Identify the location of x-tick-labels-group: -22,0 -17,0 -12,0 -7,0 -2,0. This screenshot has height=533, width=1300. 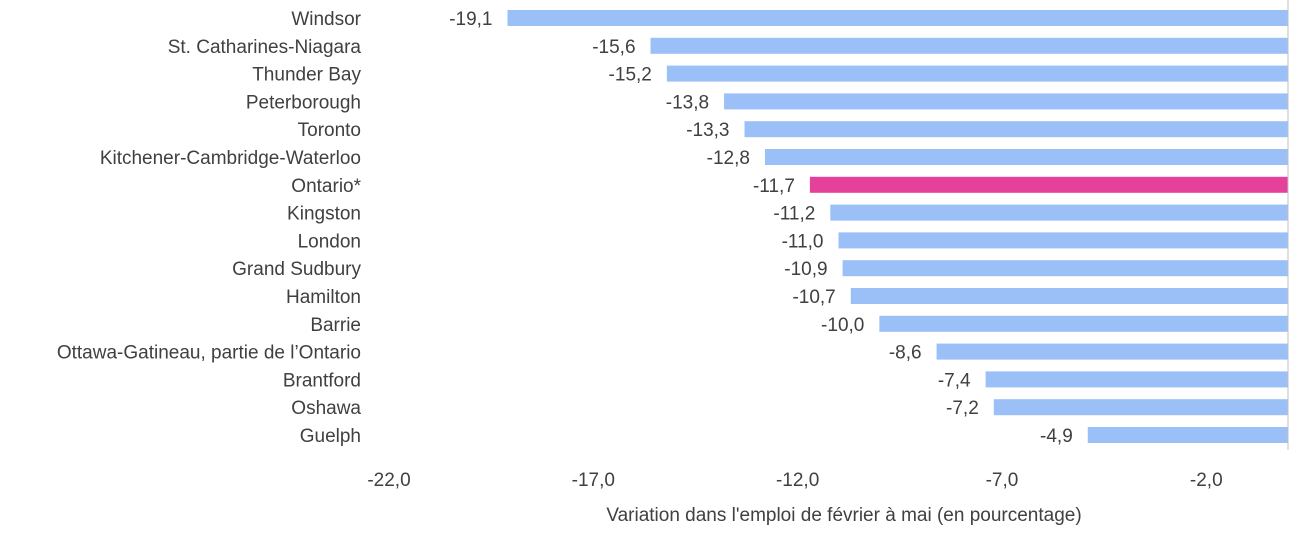
(794, 480).